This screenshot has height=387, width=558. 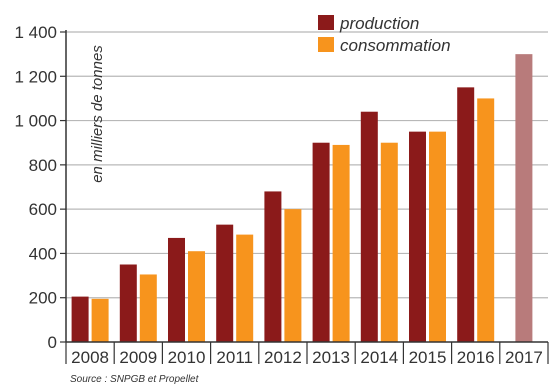 What do you see at coordinates (40, 187) in the screenshot?
I see `y-axis-ticks: 0 200 400 600 800 1 000 1 200 1 400` at bounding box center [40, 187].